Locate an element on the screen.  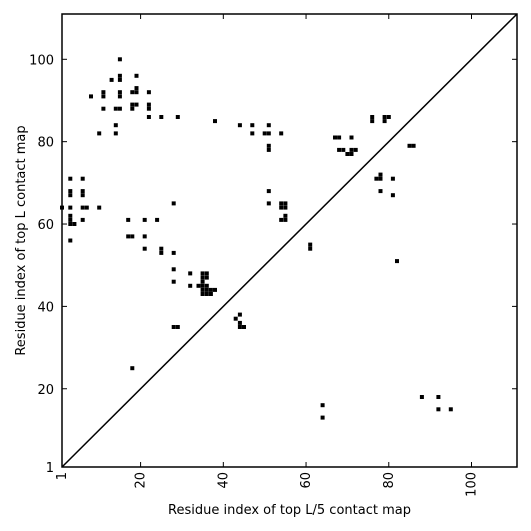
y-tick-label: 100 is located at coordinates (41, 60).